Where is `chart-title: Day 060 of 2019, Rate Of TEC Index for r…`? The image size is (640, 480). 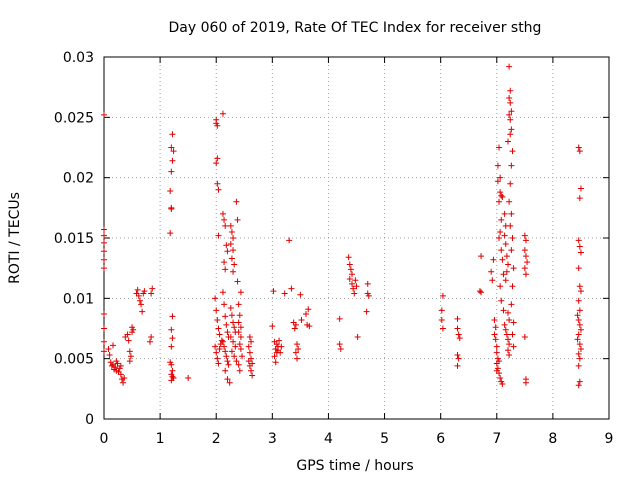 chart-title: Day 060 of 2019, Rate Of TEC Index for r… is located at coordinates (355, 28).